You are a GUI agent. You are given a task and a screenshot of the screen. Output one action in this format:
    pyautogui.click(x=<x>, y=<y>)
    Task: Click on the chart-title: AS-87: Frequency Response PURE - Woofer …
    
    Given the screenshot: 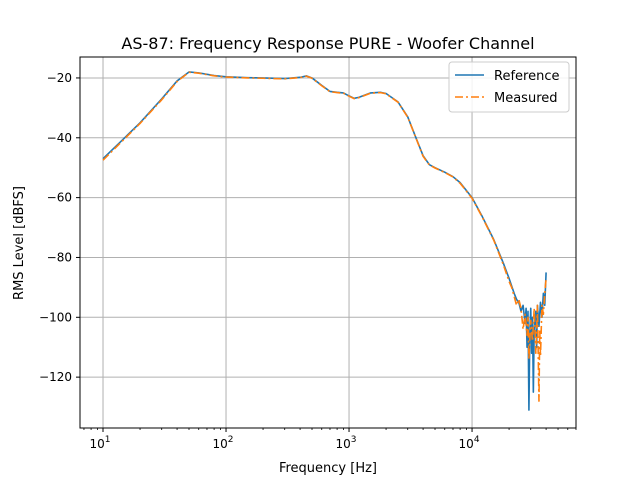 What is the action you would take?
    pyautogui.click(x=327, y=43)
    